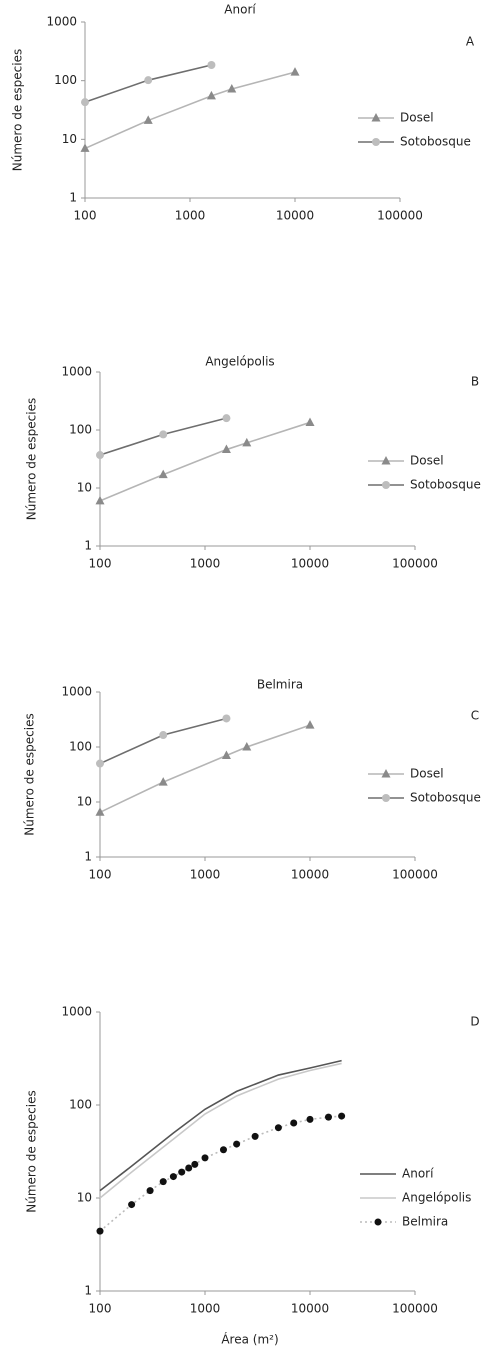  Describe the element at coordinates (240, 10) in the screenshot. I see `chart-title: Anorí` at that location.